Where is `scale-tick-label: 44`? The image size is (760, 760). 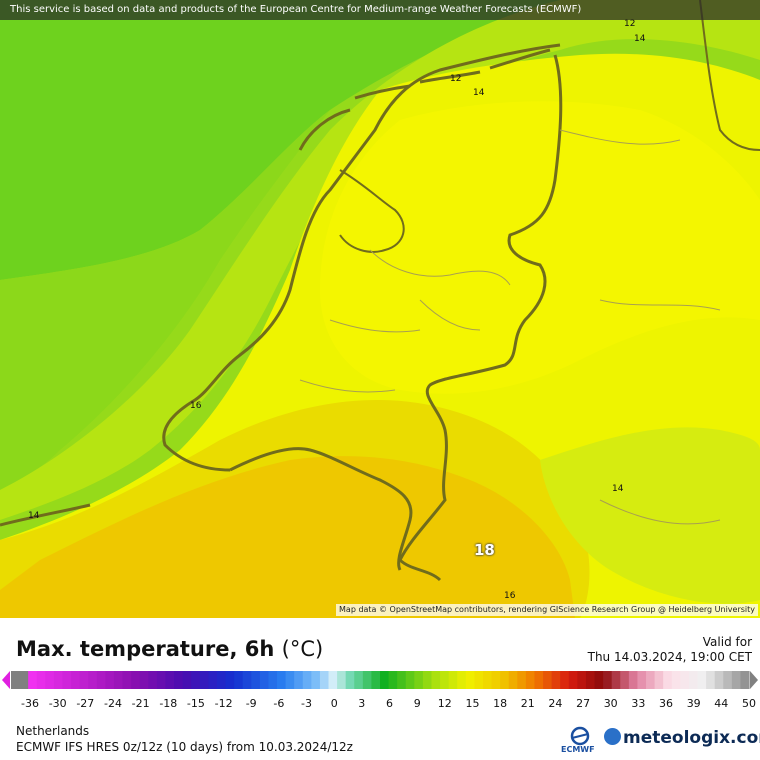 scale-tick-label: 44 is located at coordinates (721, 703).